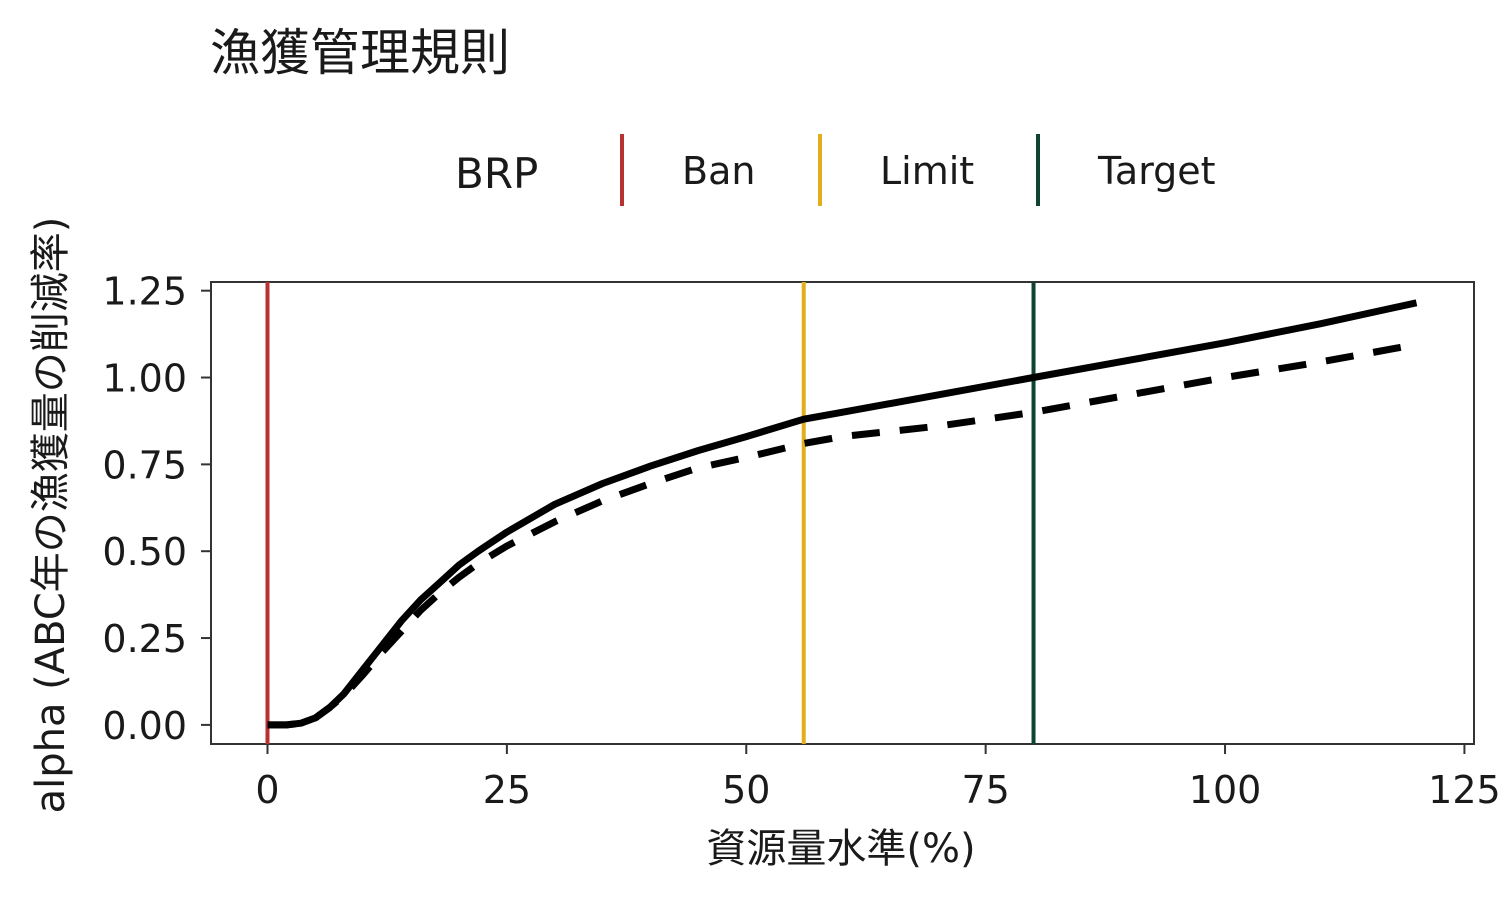 The height and width of the screenshot is (900, 1500). I want to click on legend-title: BRP, so click(496, 173).